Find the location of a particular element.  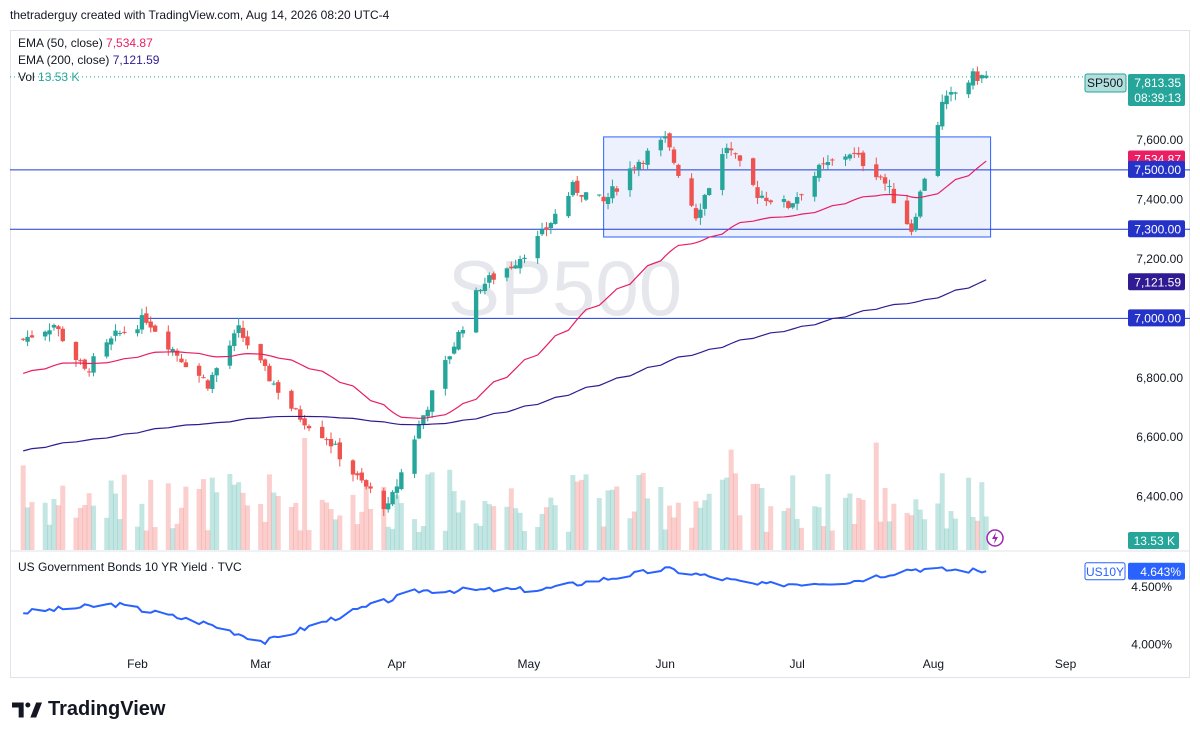

yield-legend: US Government Bonds 10 YR Yield · TVC is located at coordinates (130, 567).